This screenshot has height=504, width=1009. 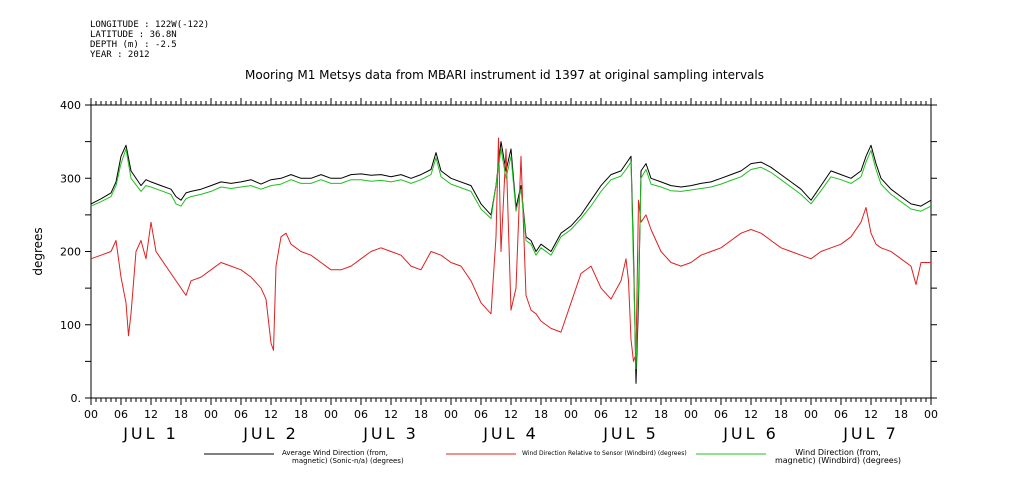 I want to click on day-label: JUL 1, so click(x=150, y=433).